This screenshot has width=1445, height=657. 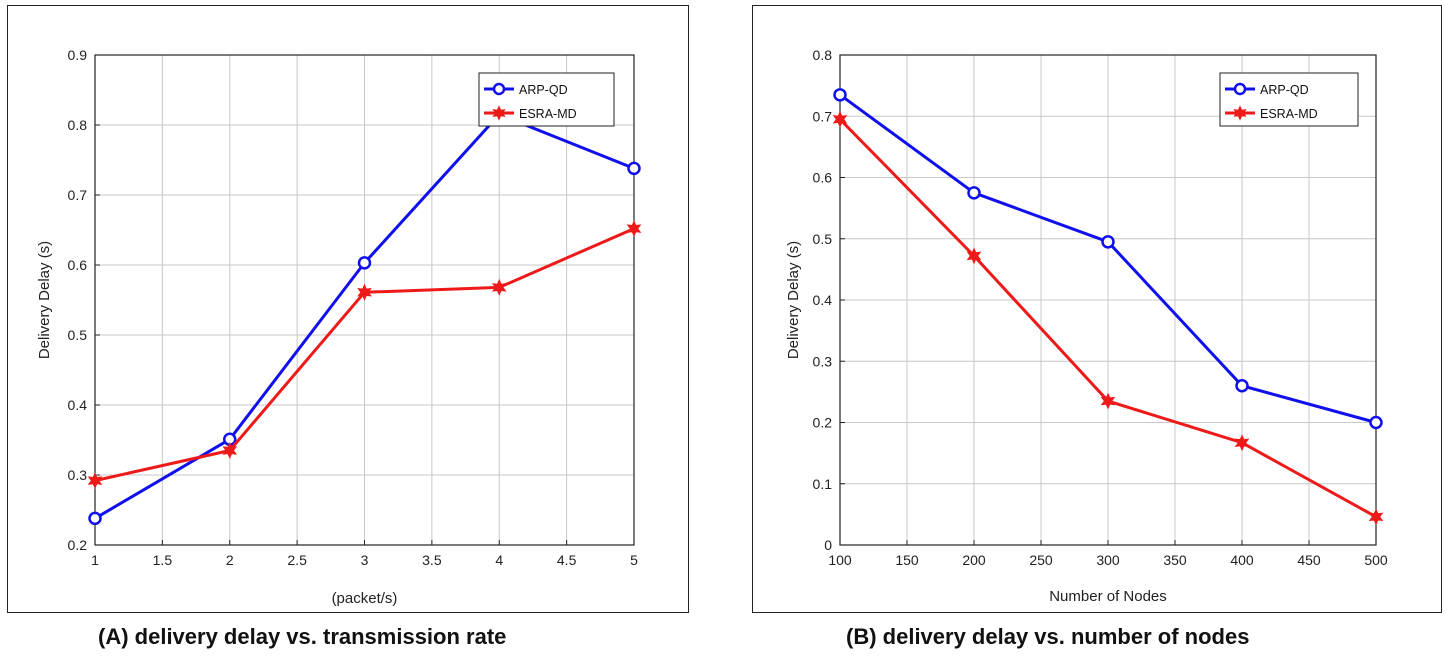 I want to click on caption-a: (A) delivery delay vs. transmission rate, so click(x=302, y=636).